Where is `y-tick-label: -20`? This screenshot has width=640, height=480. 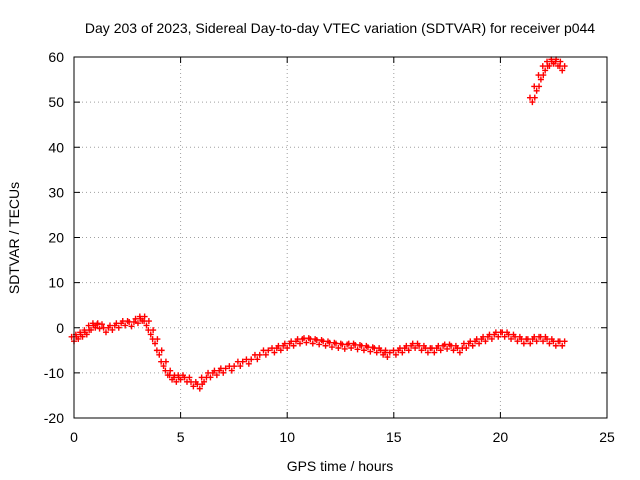
y-tick-label: -20 is located at coordinates (54, 418).